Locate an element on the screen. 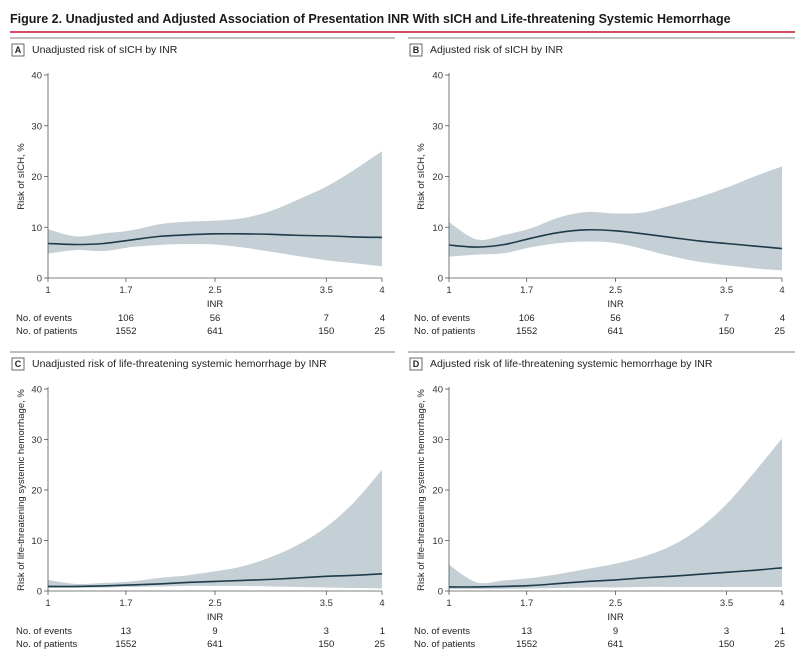 The image size is (805, 663). panel-title: Unadjusted risk of sICH by INR is located at coordinates (105, 50).